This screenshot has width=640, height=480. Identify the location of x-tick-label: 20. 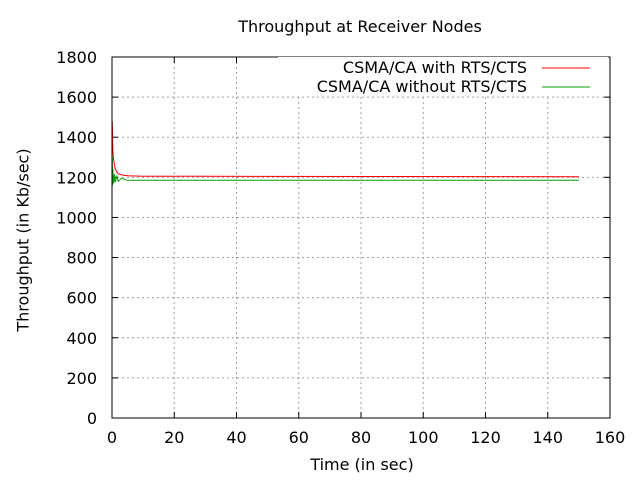
(174, 437).